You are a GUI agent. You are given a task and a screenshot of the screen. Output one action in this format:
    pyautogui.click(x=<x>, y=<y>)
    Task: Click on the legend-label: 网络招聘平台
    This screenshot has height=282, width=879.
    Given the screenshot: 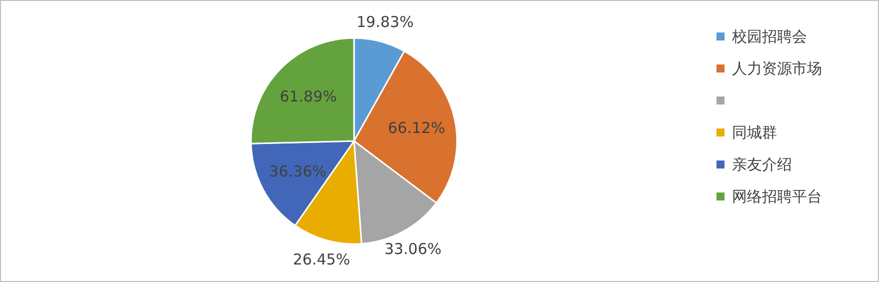 What is the action you would take?
    pyautogui.click(x=777, y=197)
    